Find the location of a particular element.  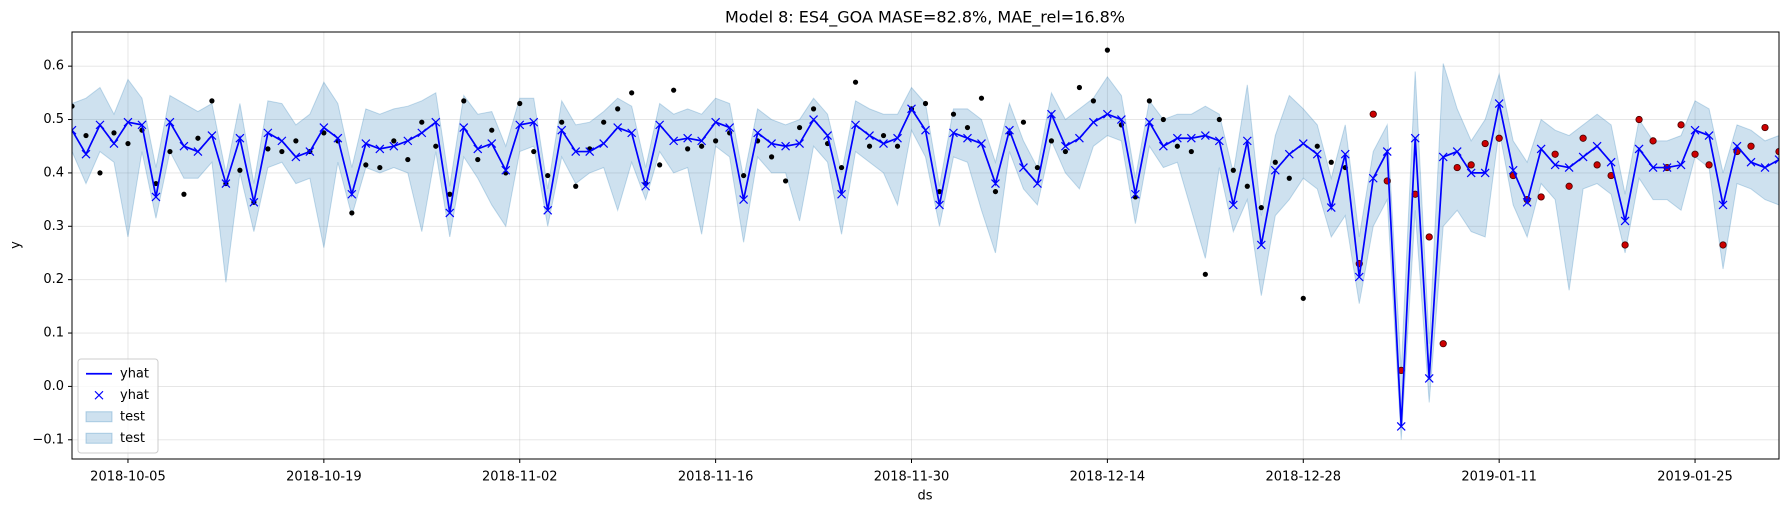

y-tick-label: −0.1 is located at coordinates (48, 439).